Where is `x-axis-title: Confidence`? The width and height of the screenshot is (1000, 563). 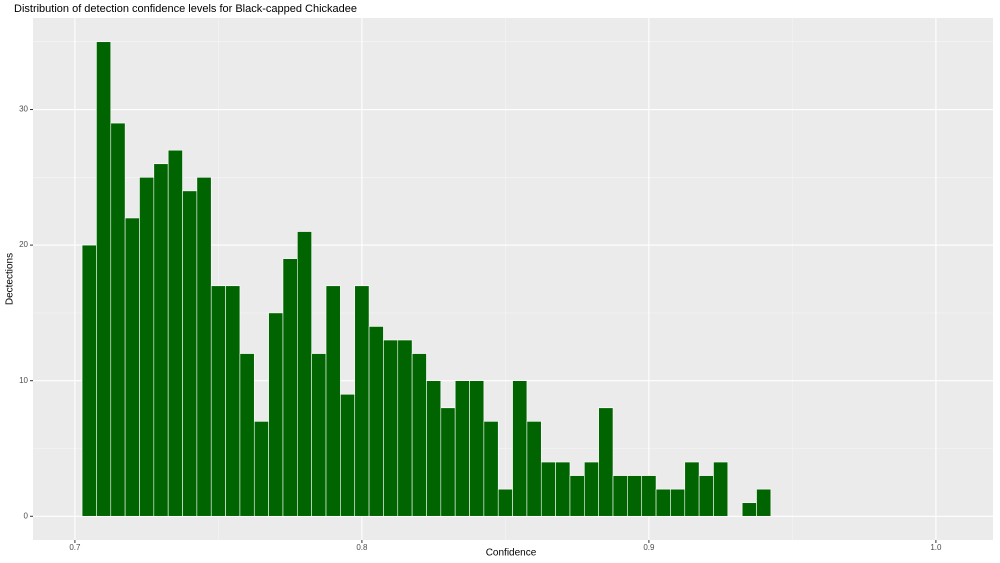
x-axis-title: Confidence is located at coordinates (511, 553).